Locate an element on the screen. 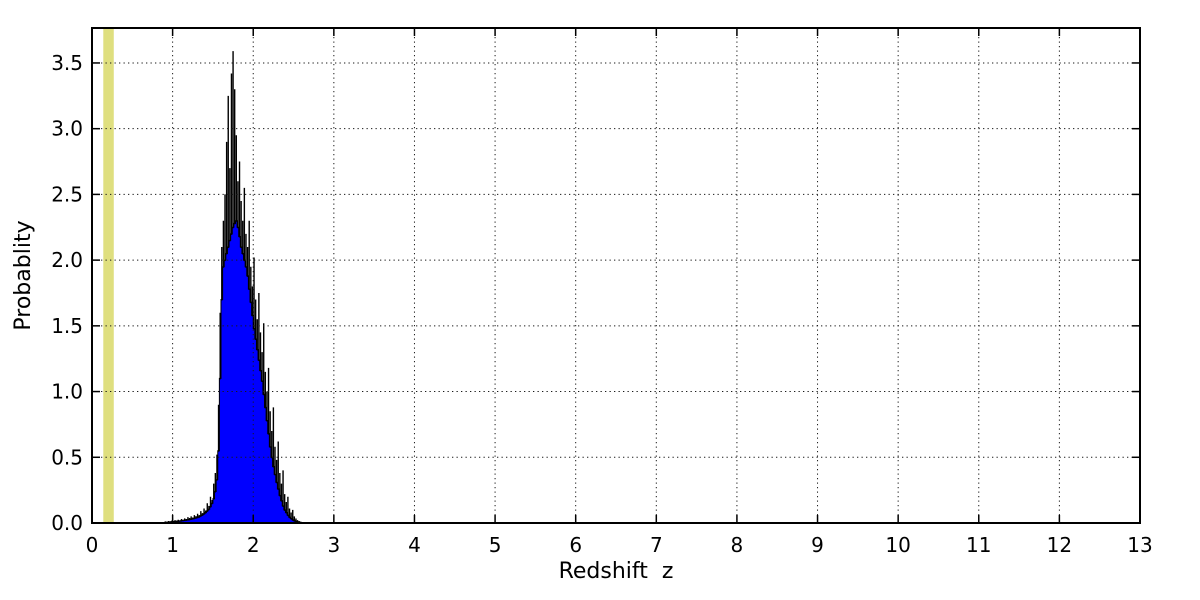 The width and height of the screenshot is (1200, 600). x-tick-label: 12 is located at coordinates (1059, 545).